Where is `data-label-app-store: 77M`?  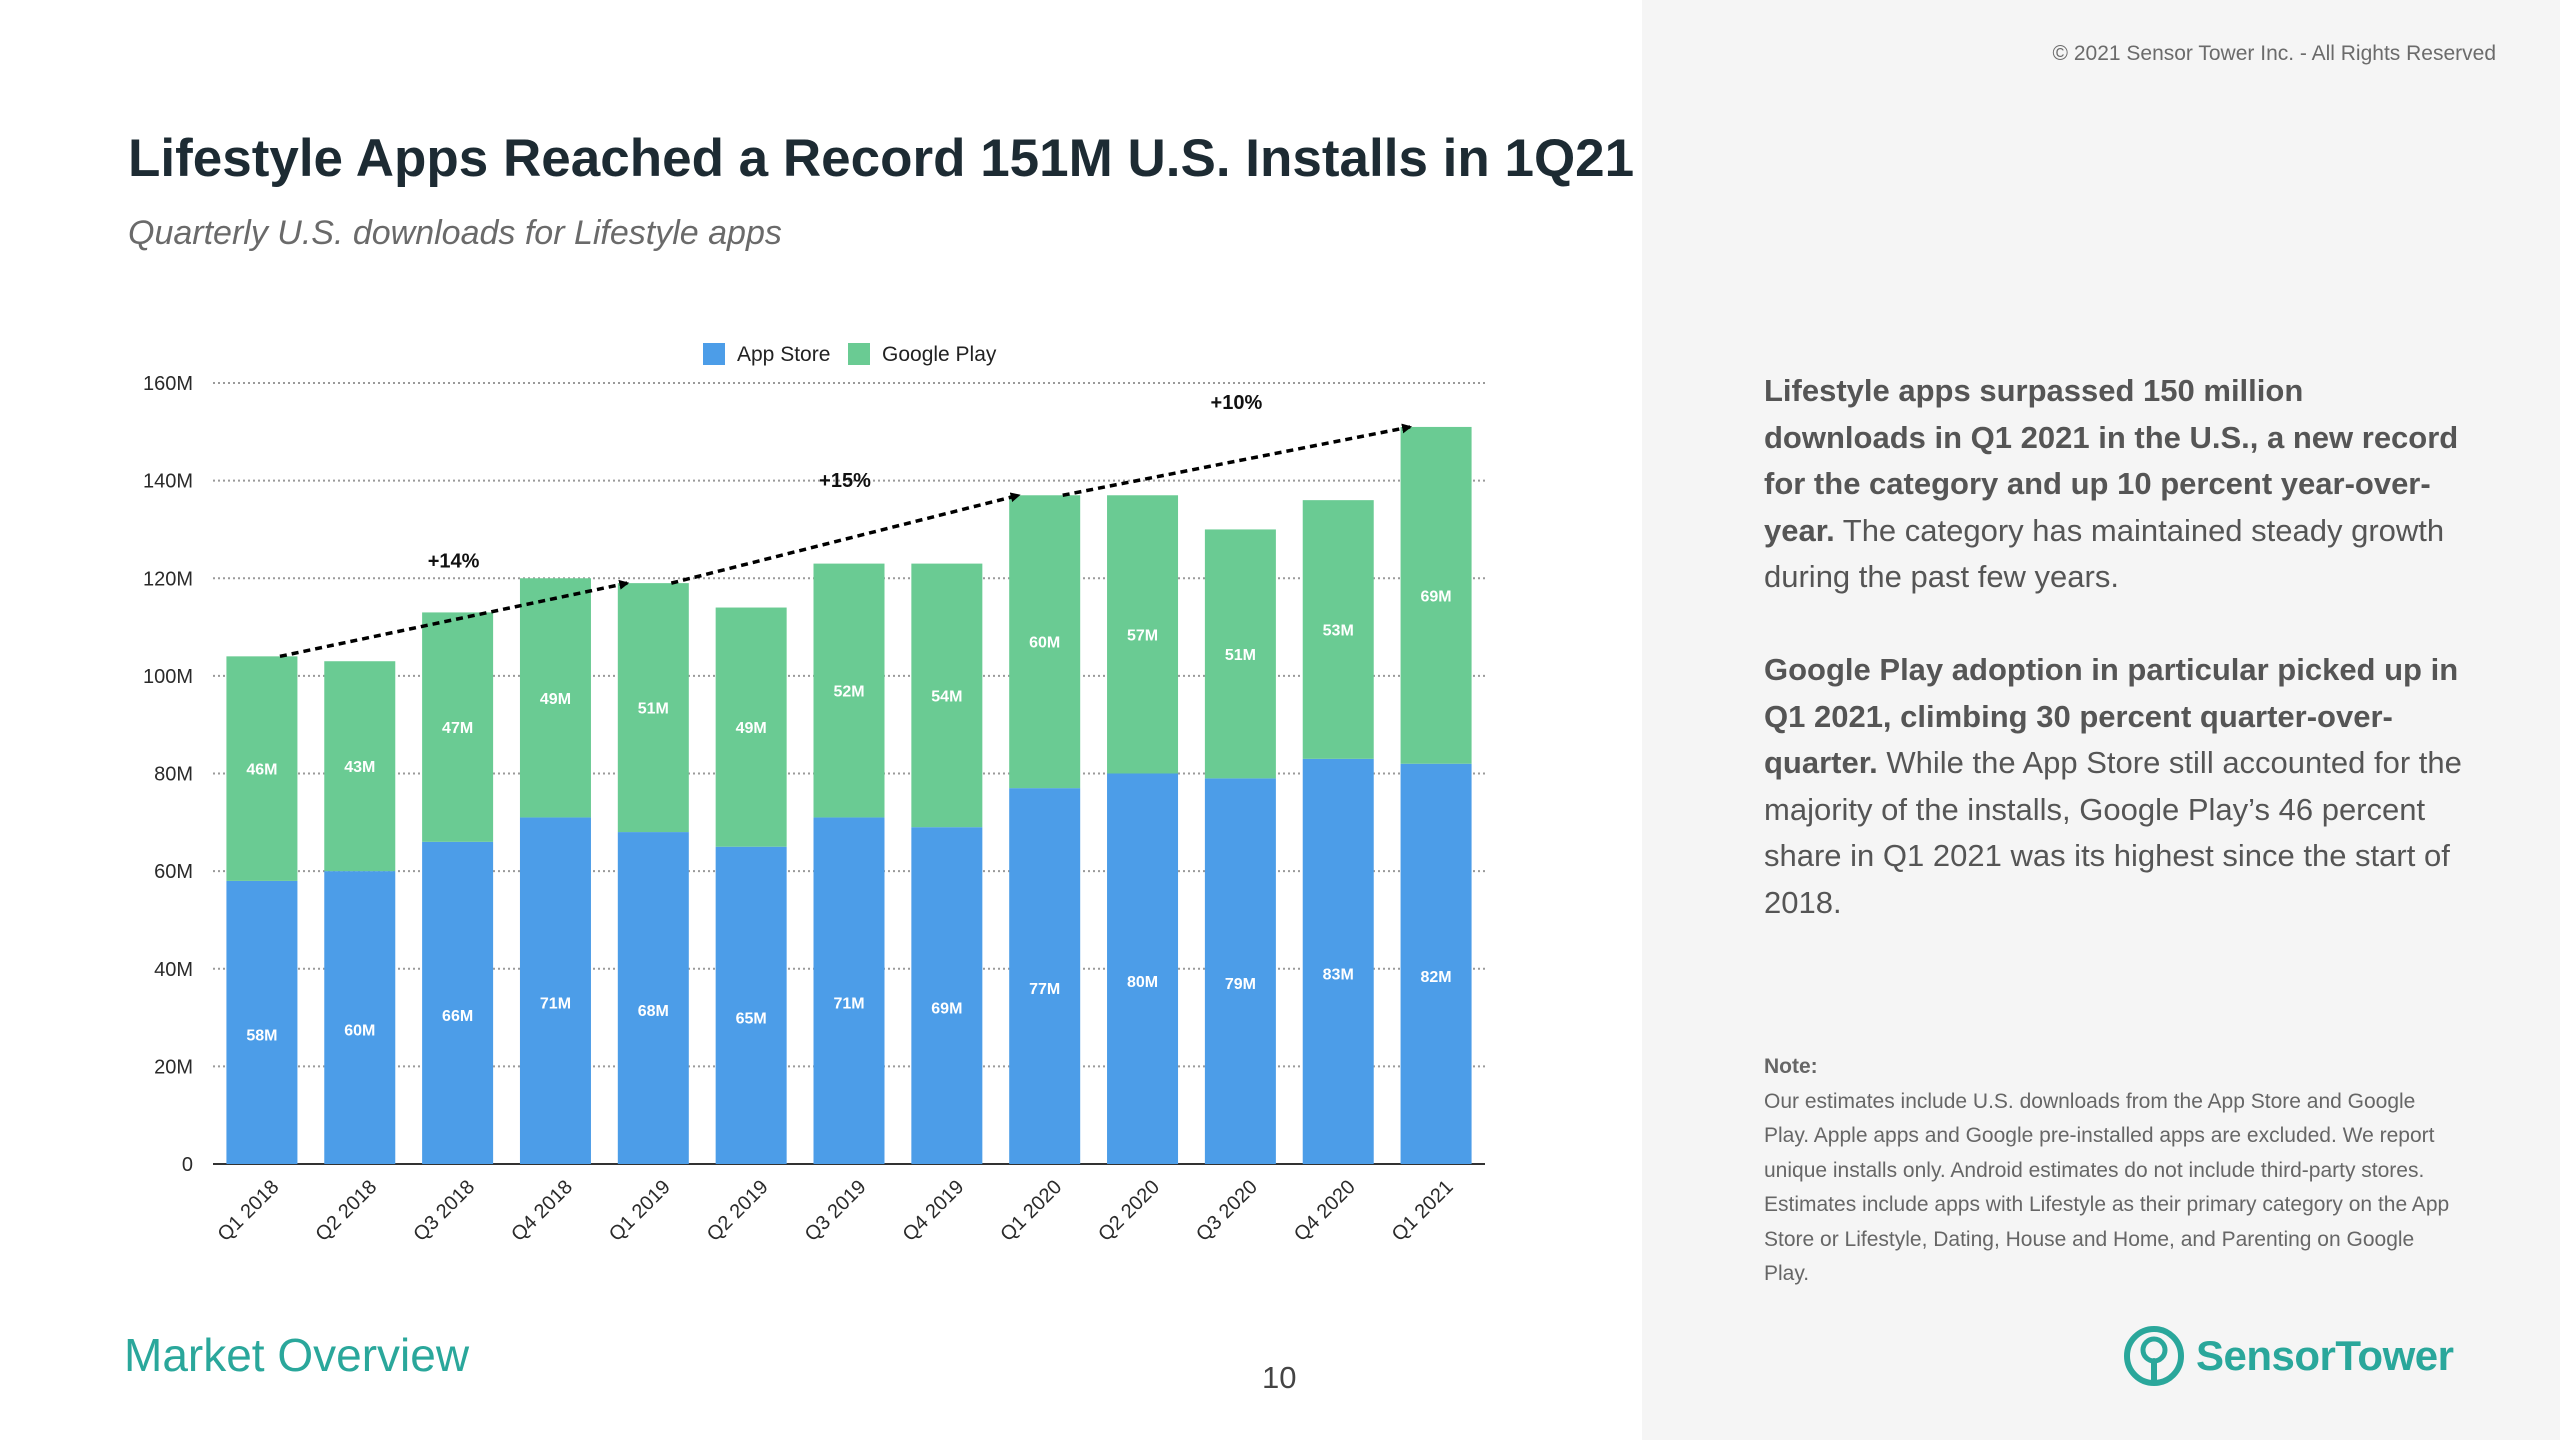
data-label-app-store: 77M is located at coordinates (1044, 989).